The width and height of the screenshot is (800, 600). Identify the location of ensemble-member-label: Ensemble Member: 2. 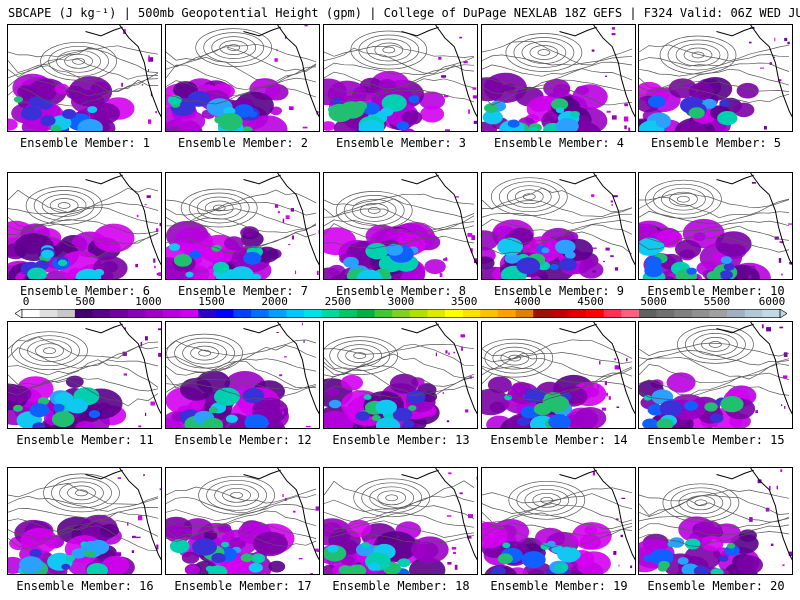
(243, 143).